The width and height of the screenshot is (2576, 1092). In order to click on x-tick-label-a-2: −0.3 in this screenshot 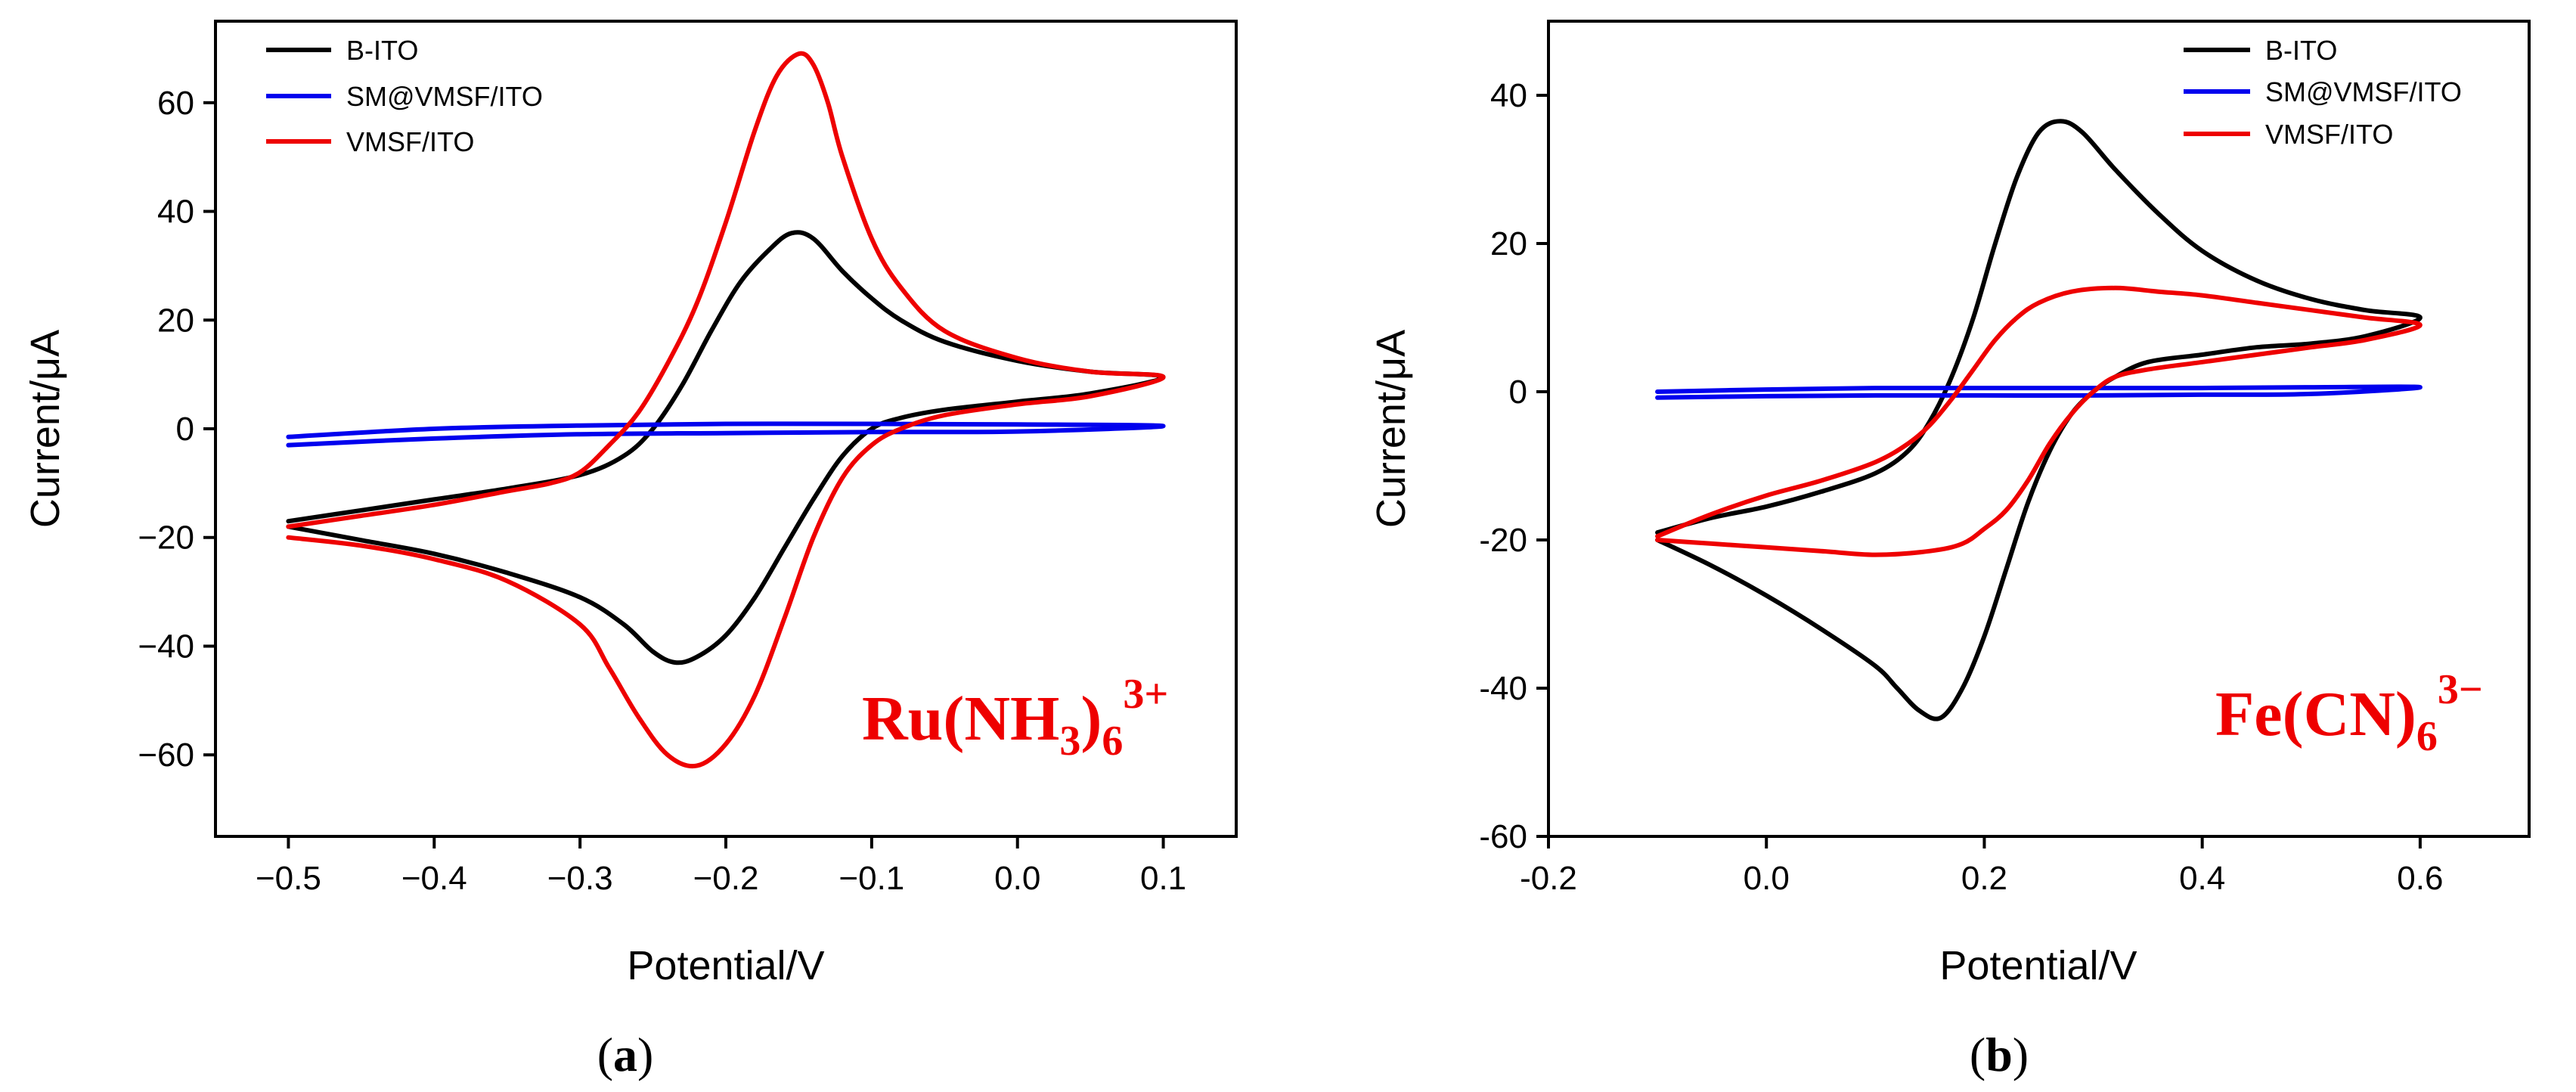, I will do `click(580, 878)`.